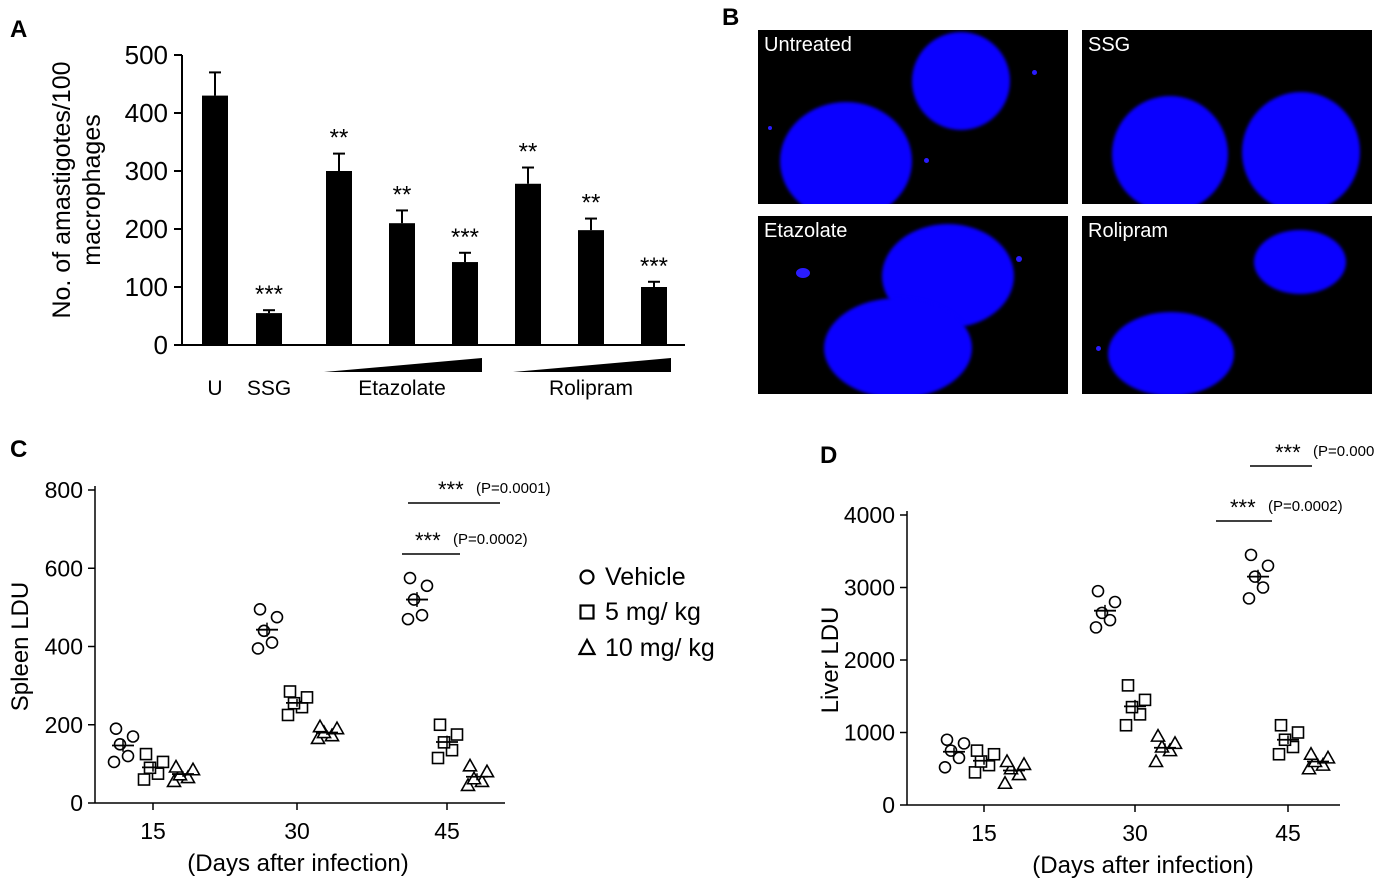 The height and width of the screenshot is (892, 1381). What do you see at coordinates (214, 388) in the screenshot?
I see `group-label: U` at bounding box center [214, 388].